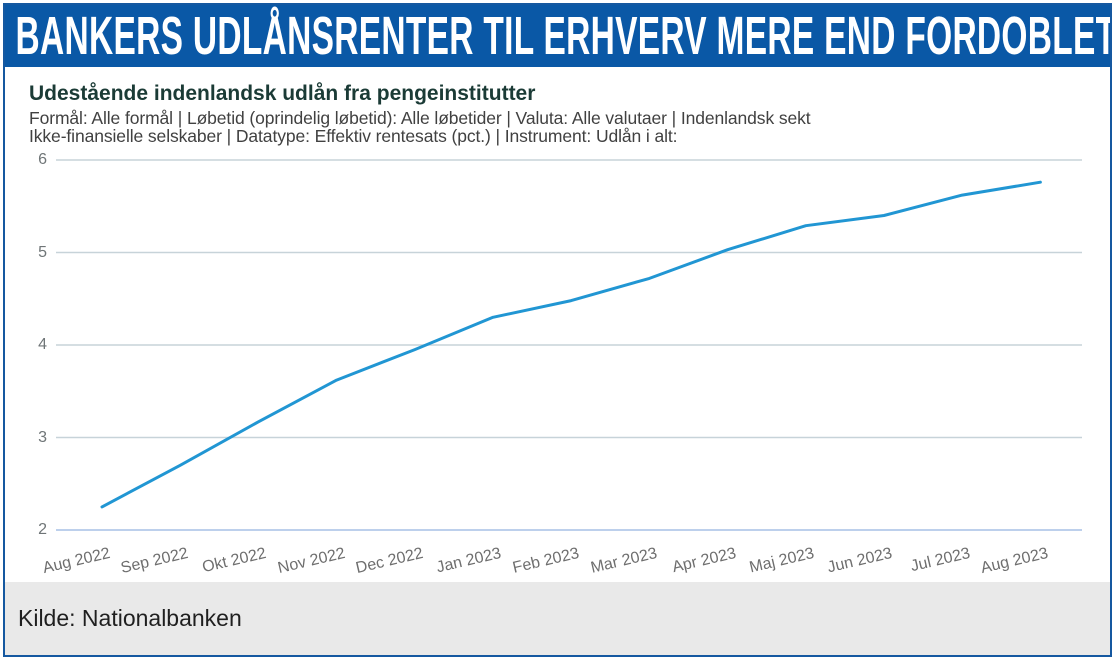 This screenshot has height=660, width=1115. I want to click on y-tick-label: 3, so click(42, 437).